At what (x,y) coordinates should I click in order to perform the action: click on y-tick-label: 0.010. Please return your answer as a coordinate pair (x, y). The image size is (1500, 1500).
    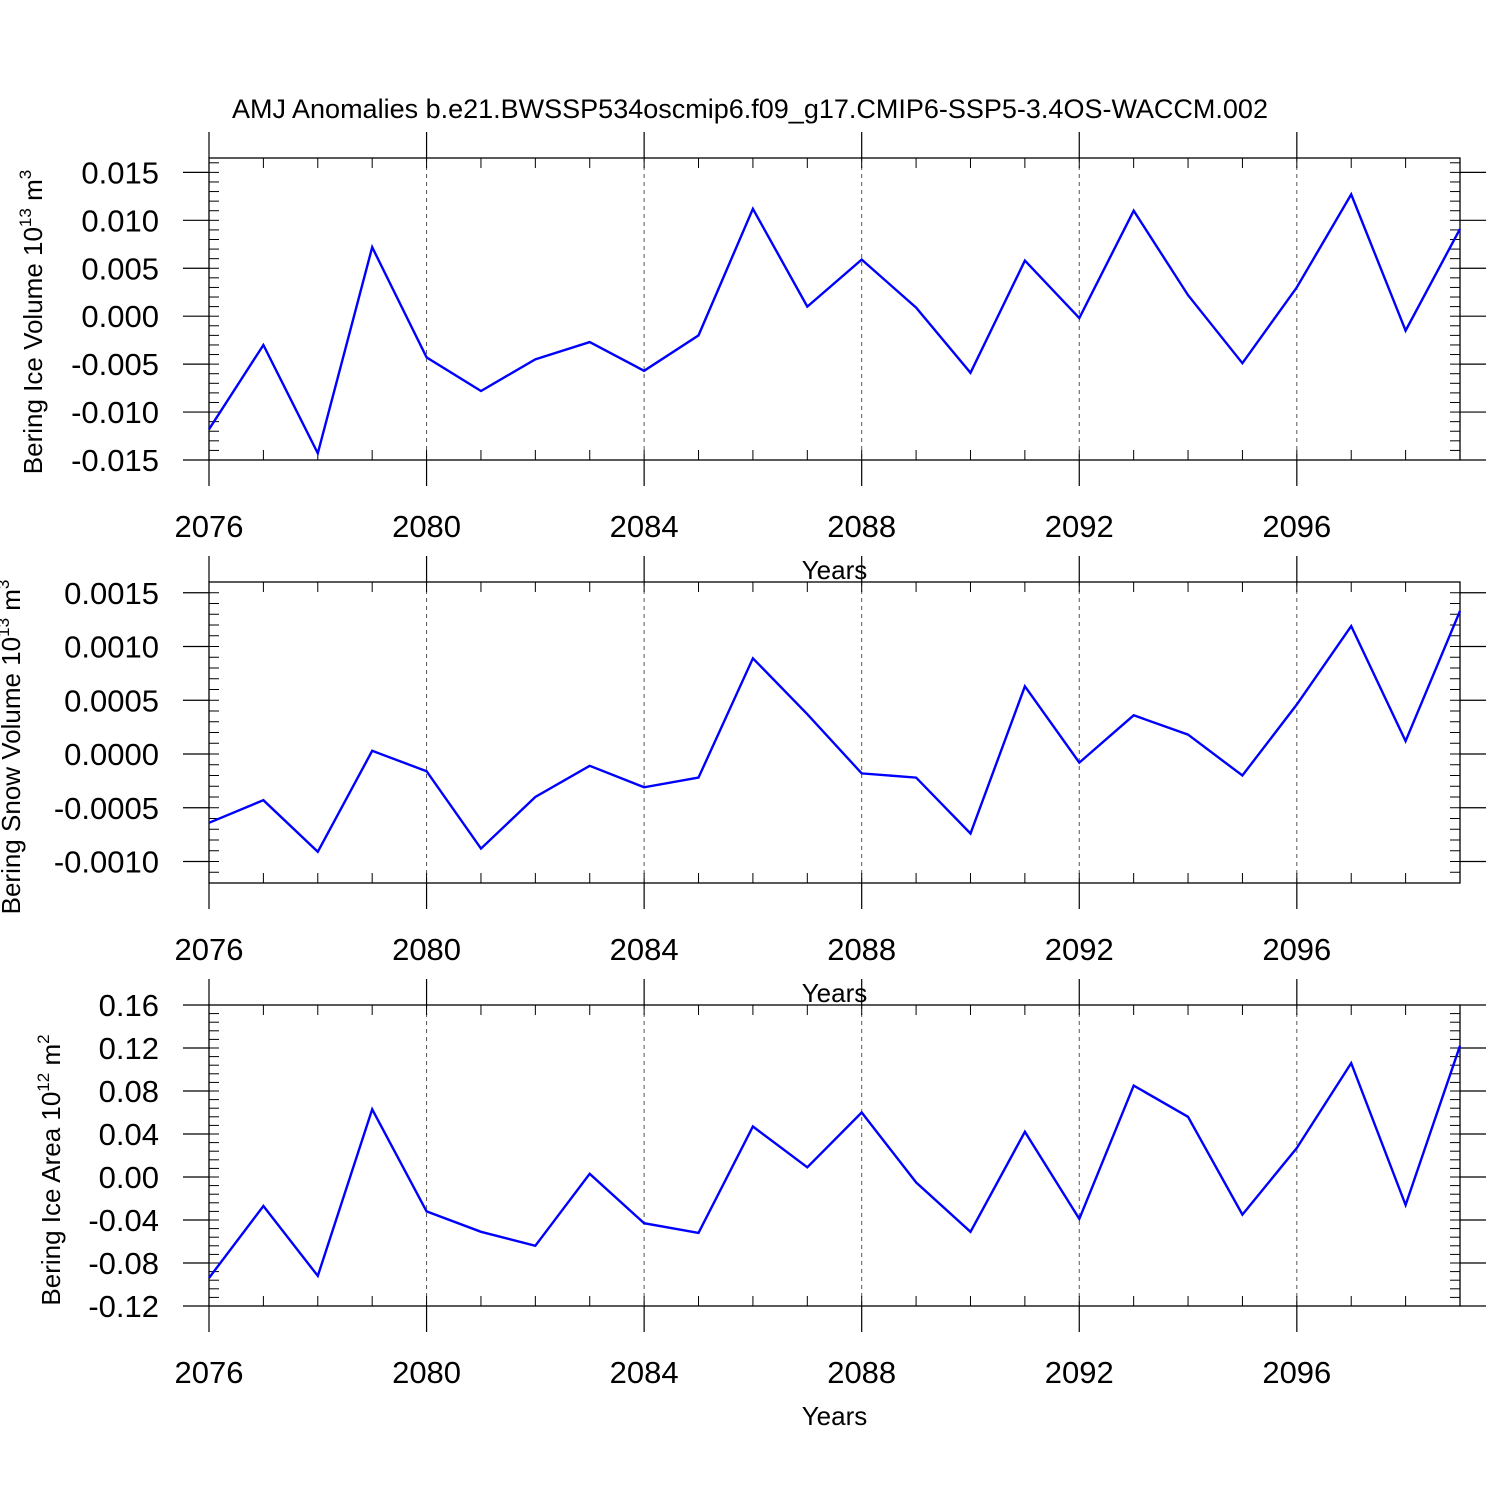
    Looking at the image, I should click on (120, 220).